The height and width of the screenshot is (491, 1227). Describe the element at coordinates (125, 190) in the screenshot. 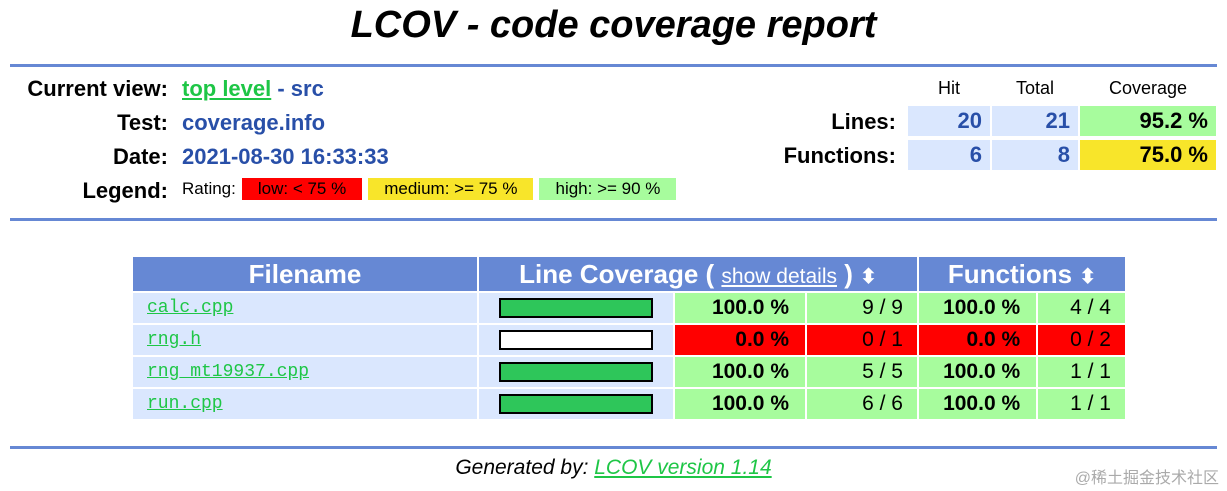

I see `legend-label: Legend:` at that location.